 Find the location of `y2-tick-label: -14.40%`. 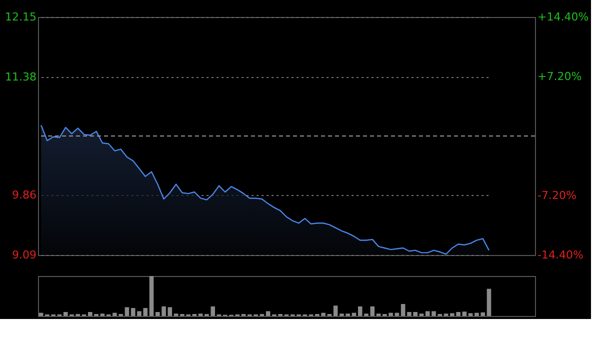

y2-tick-label: -14.40% is located at coordinates (561, 255).